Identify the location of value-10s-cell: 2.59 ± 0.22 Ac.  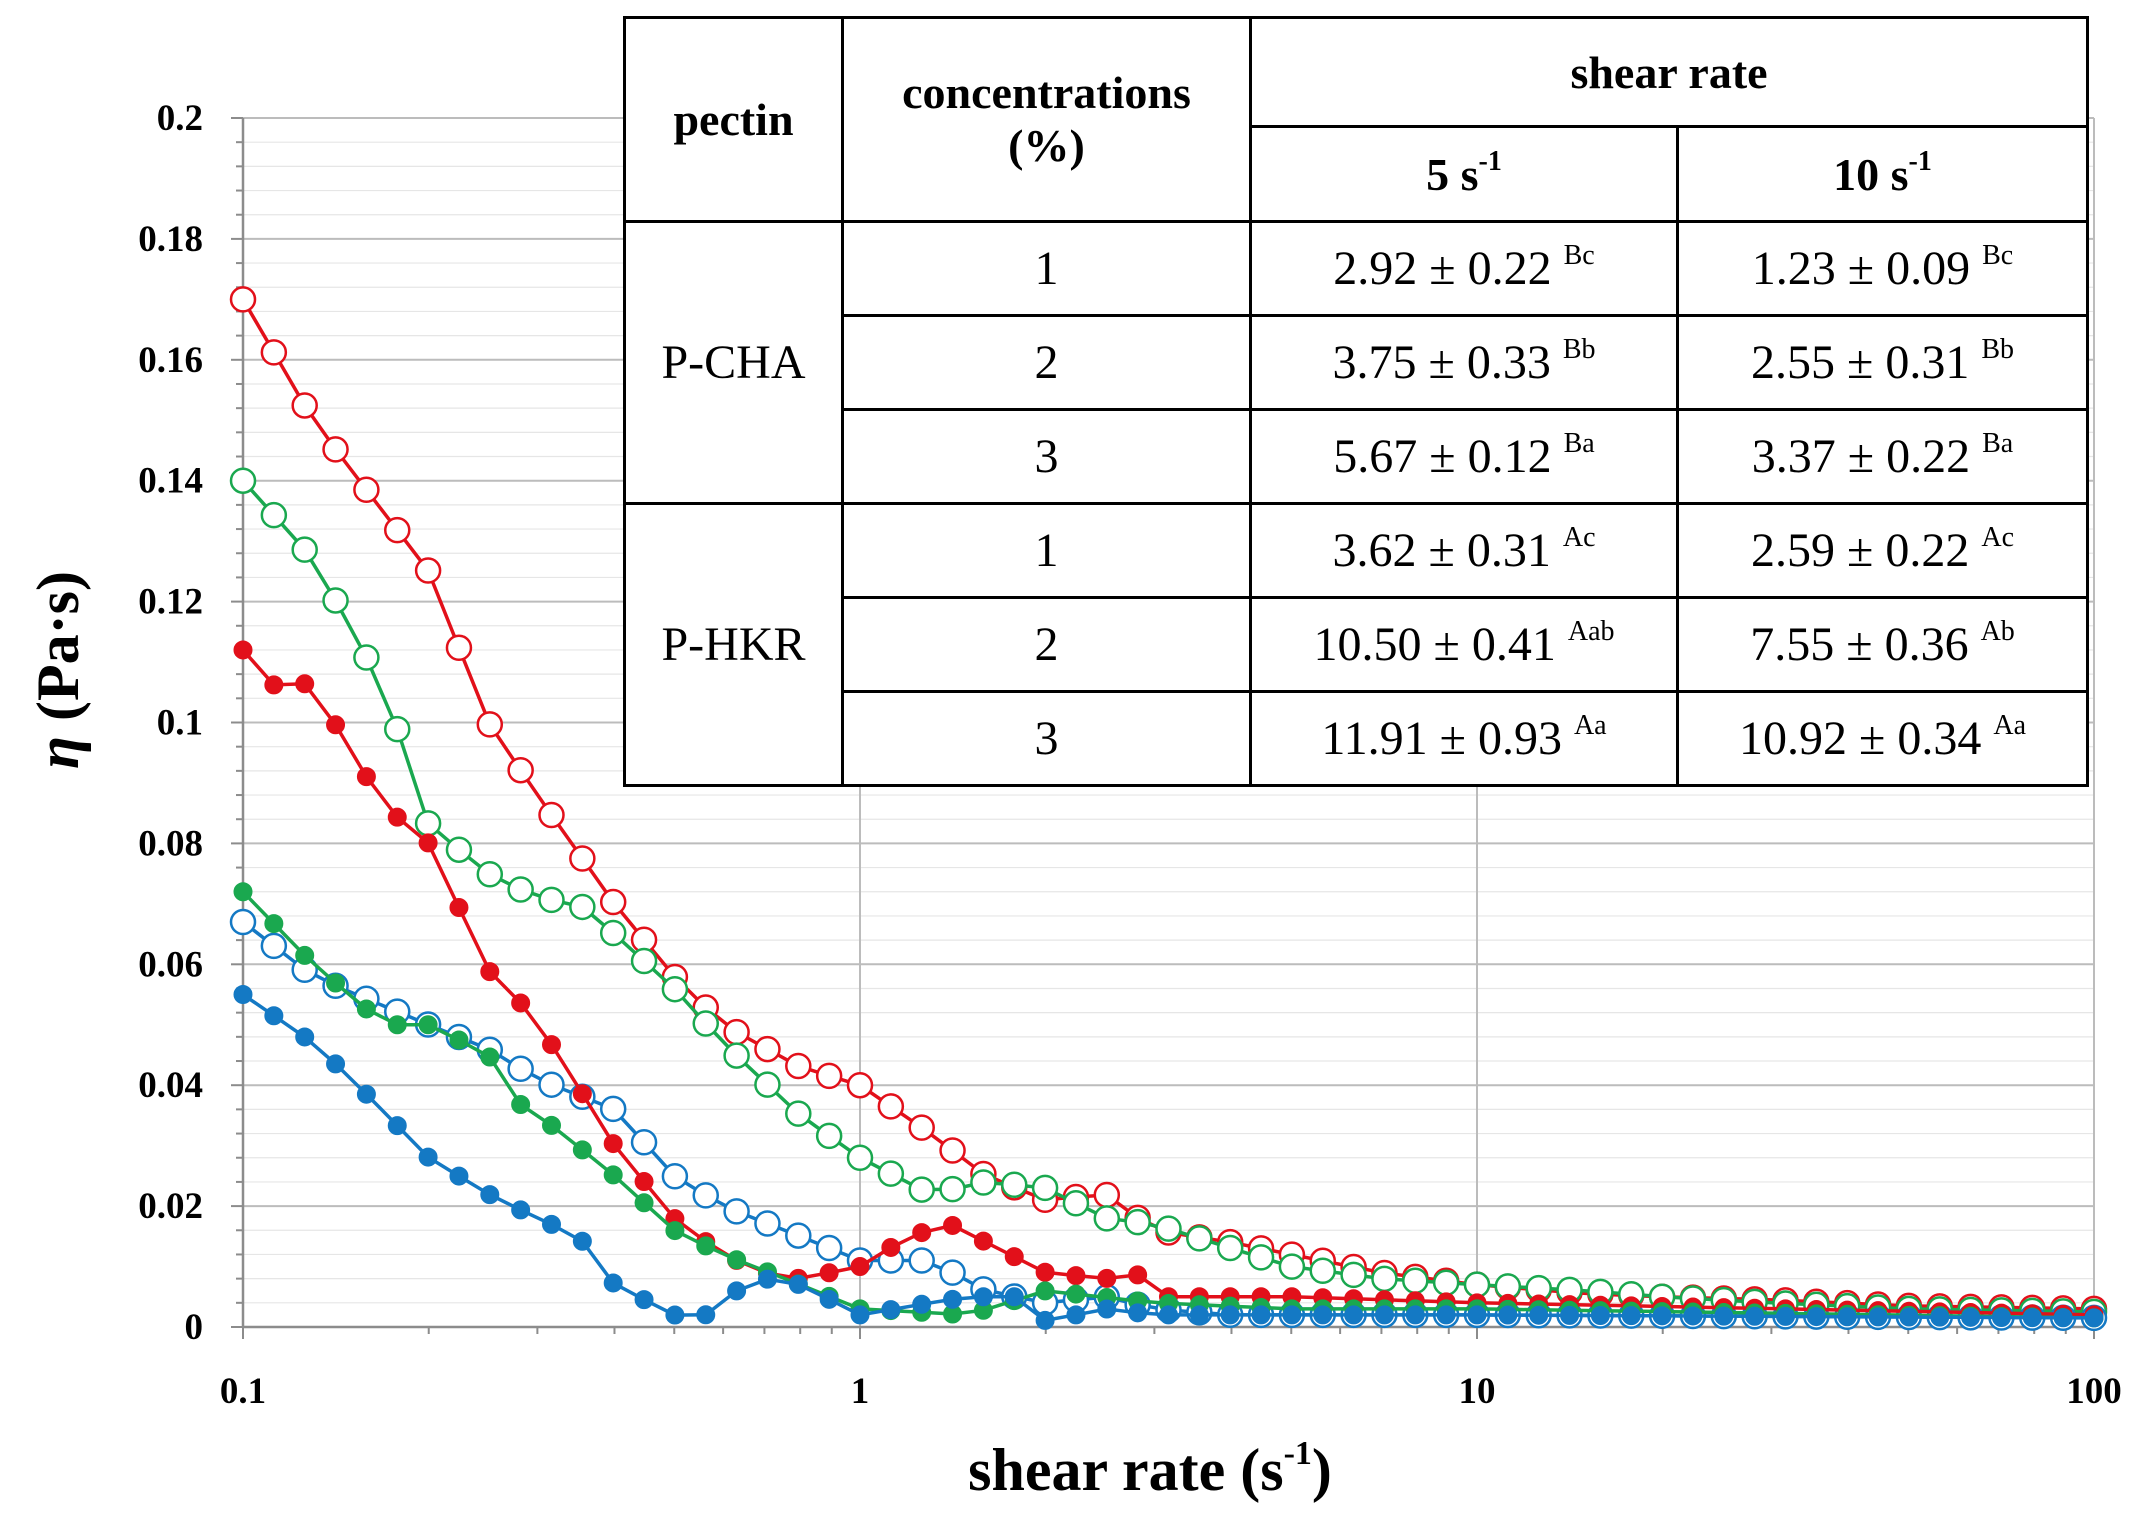
(1882, 550).